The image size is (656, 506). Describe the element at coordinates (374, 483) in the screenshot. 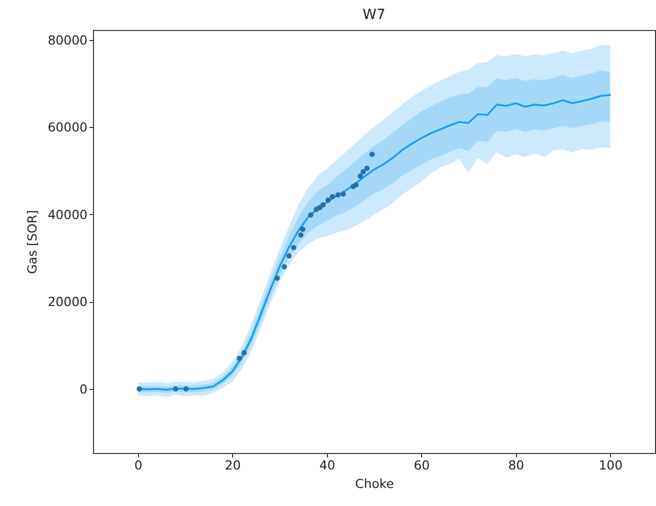

I see `x-axis-title: Choke` at that location.